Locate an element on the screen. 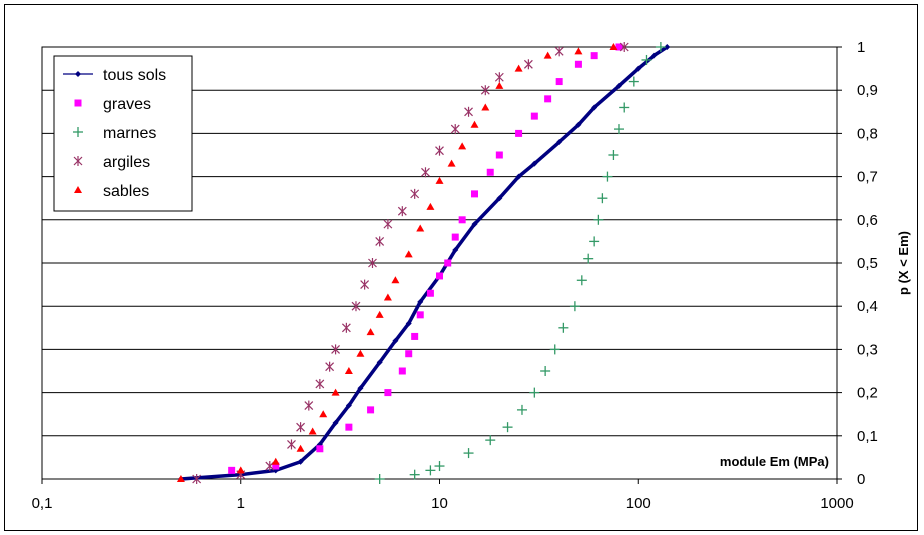 The height and width of the screenshot is (535, 924). y-tick-label: 0,4 is located at coordinates (867, 306).